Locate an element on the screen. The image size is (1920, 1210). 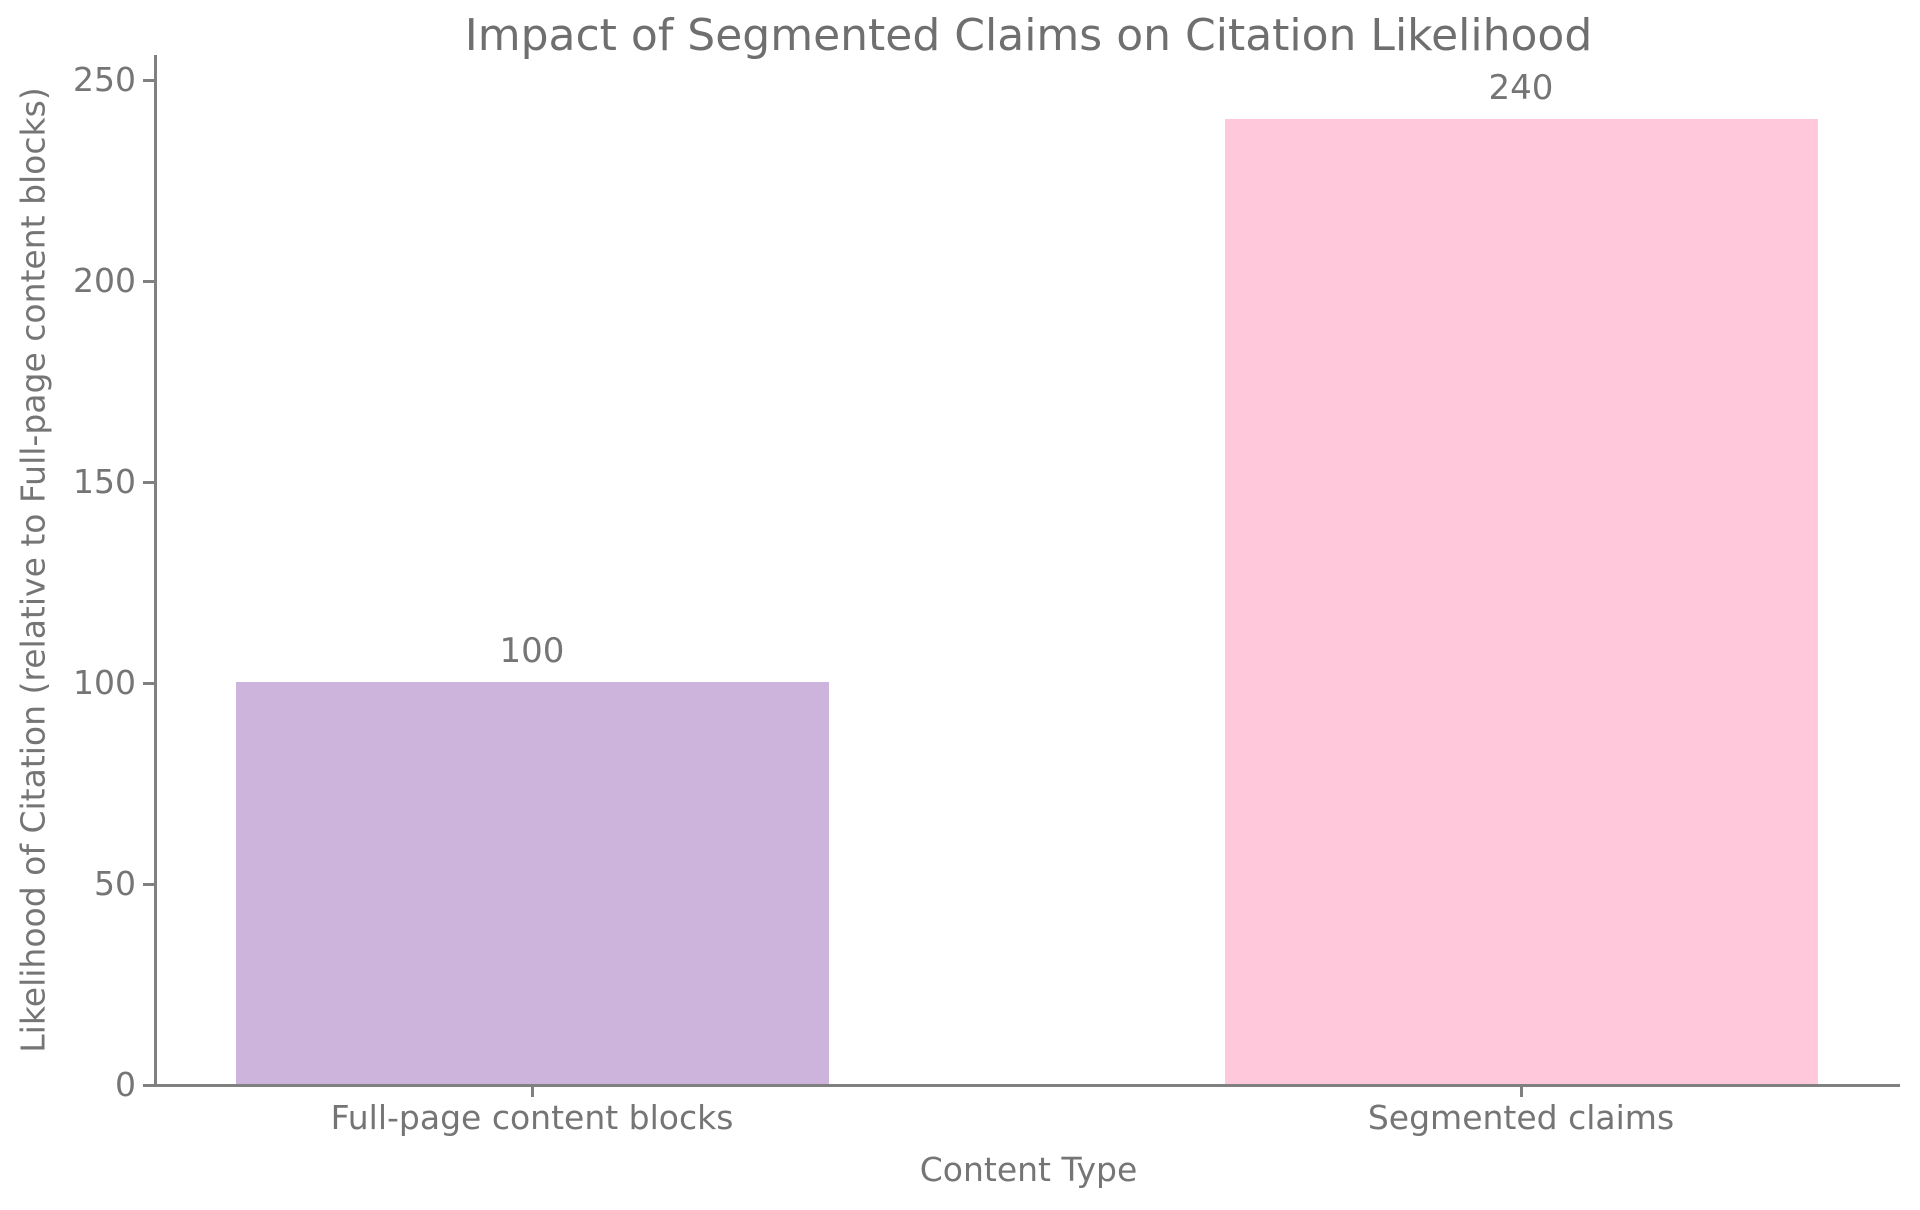
bar-value-label: 100 is located at coordinates (532, 651).